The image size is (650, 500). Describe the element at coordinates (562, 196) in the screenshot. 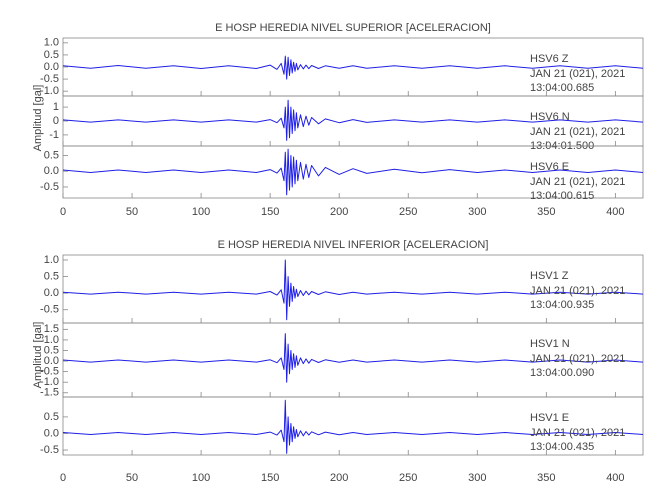

I see `time-label: 13:04:00.615` at that location.